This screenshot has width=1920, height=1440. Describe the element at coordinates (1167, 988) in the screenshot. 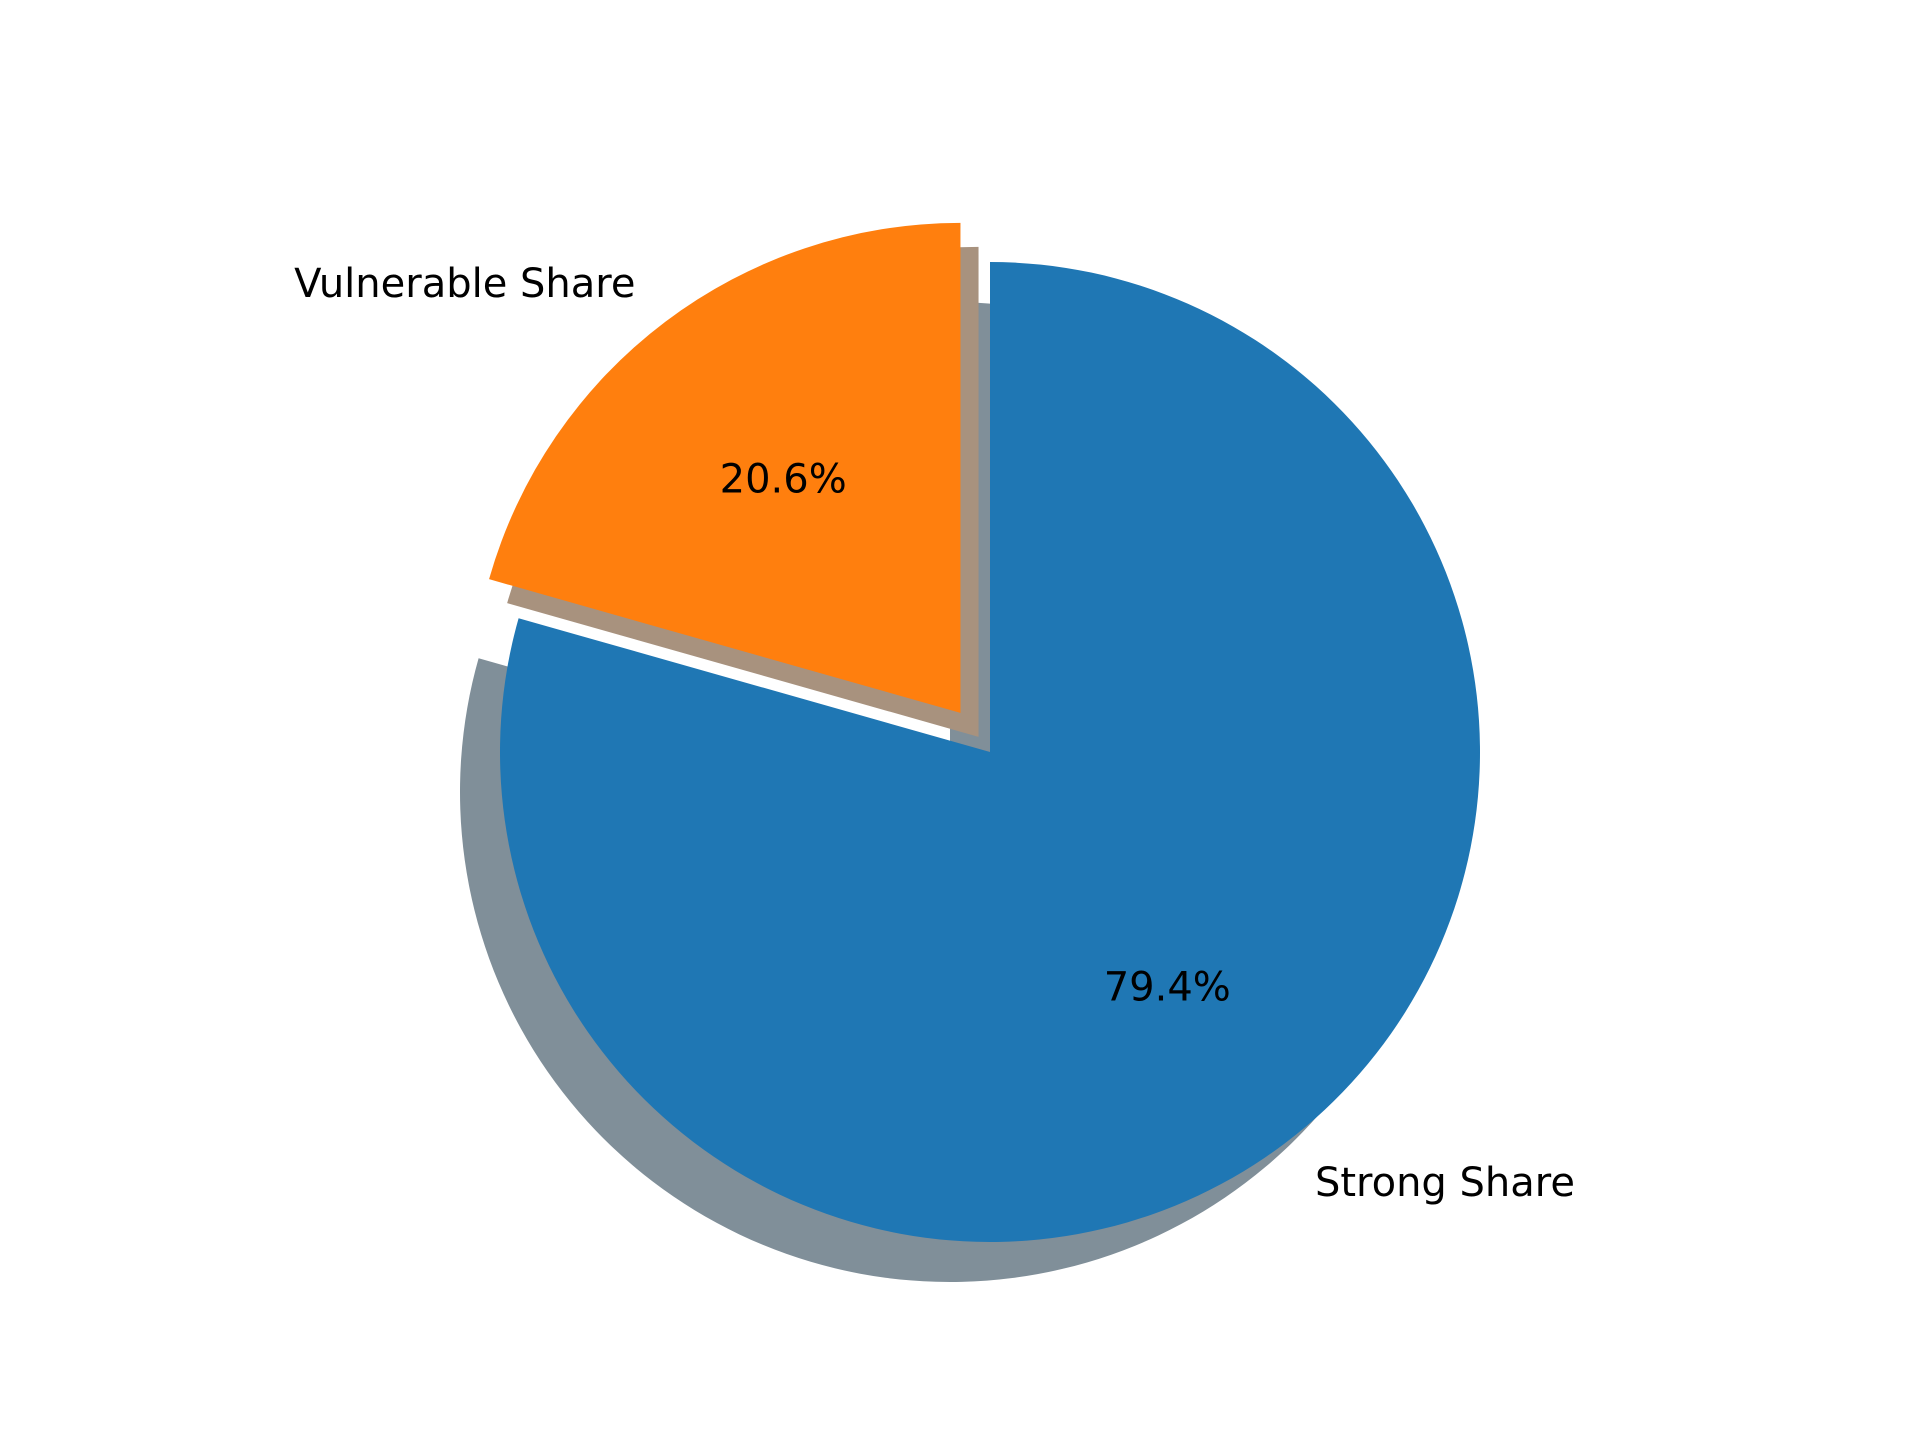

I see `slice-pct-strong-share: 79.4%` at that location.